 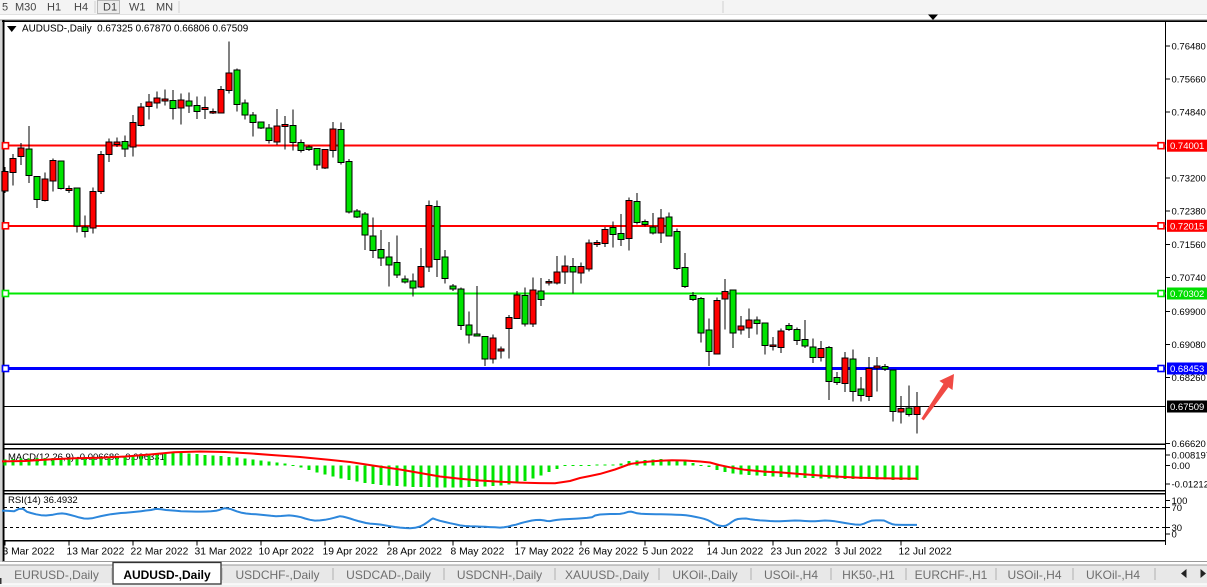 I want to click on svg-text: EURCHF-,H1, so click(x=951, y=575).